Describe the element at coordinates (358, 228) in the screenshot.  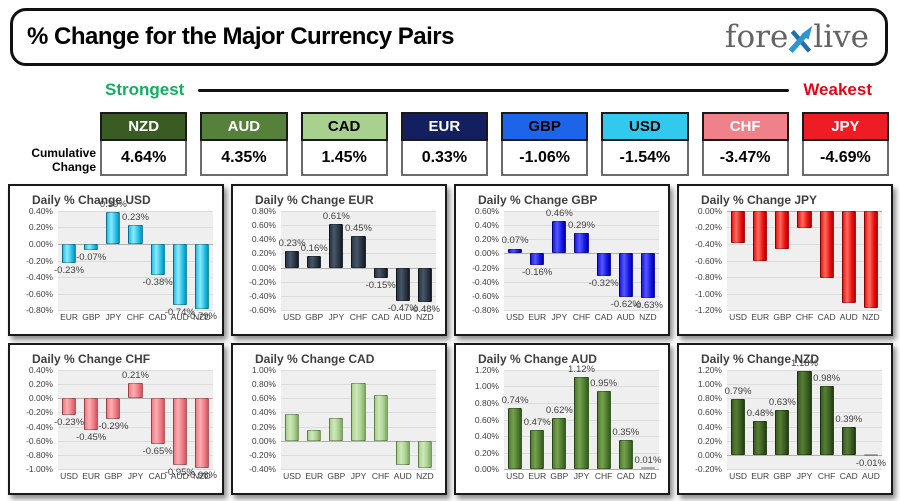
I see `bar-value-label-chf: 0.45%` at that location.